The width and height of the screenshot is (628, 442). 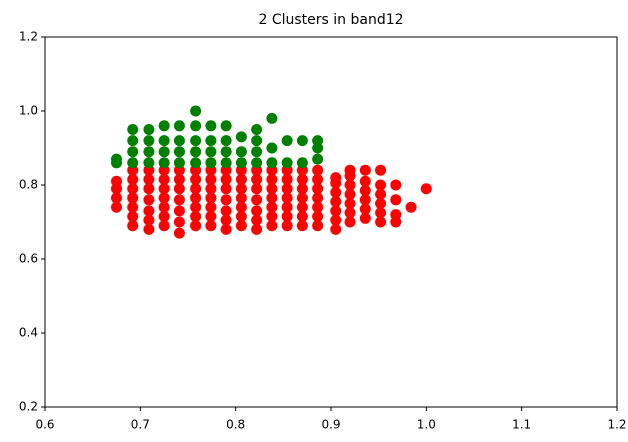 What do you see at coordinates (44, 425) in the screenshot?
I see `x-tick-label: 0.6` at bounding box center [44, 425].